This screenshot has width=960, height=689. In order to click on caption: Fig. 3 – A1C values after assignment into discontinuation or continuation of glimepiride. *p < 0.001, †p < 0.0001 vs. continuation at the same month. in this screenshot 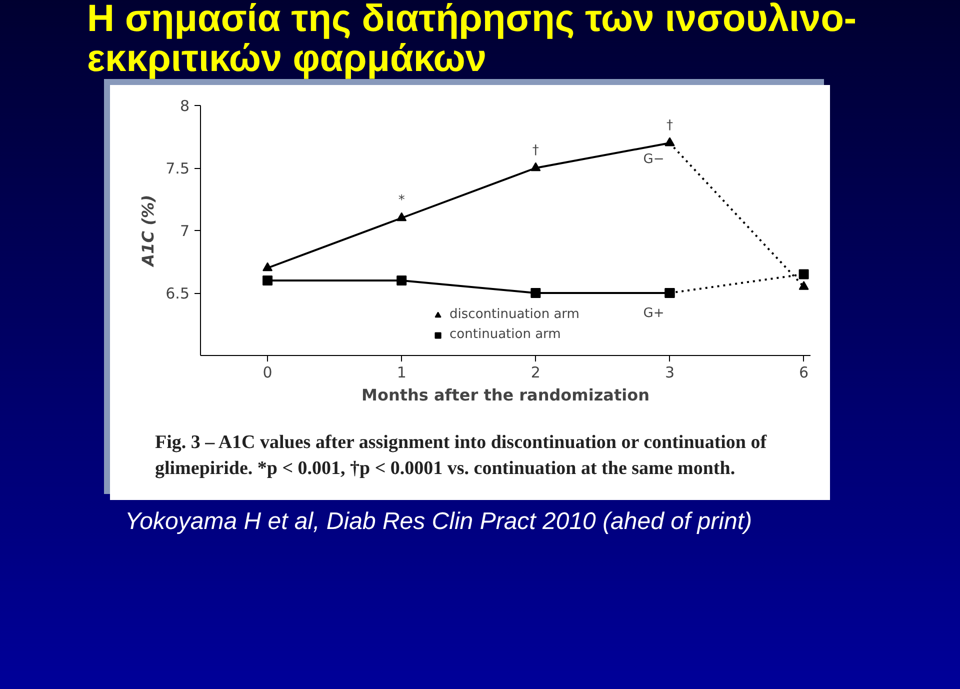, I will do `click(461, 456)`.